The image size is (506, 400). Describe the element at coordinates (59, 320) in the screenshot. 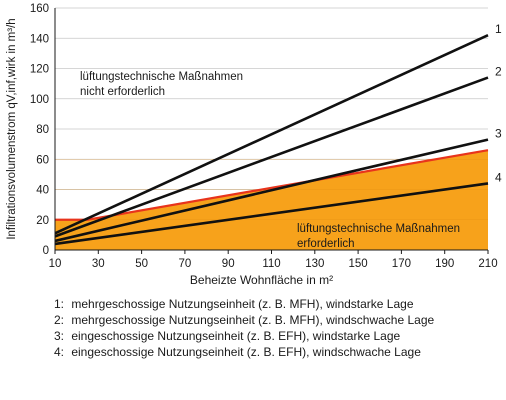

I see `legend-number: 2:` at that location.